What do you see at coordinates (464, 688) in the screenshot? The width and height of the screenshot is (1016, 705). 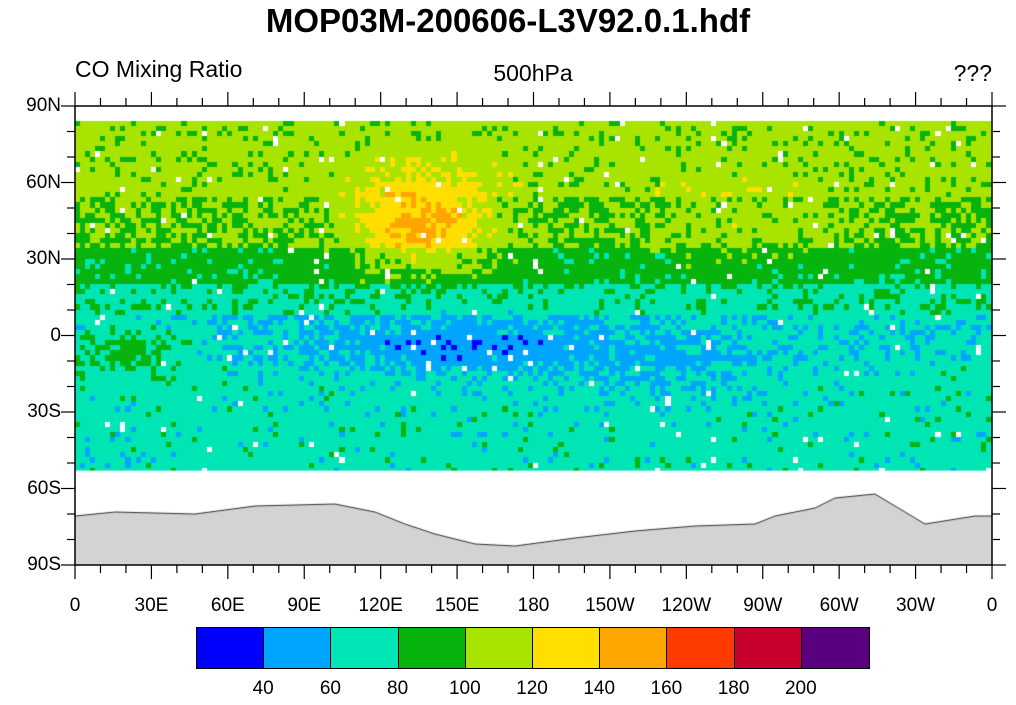 I see `colorbar-label: 100` at bounding box center [464, 688].